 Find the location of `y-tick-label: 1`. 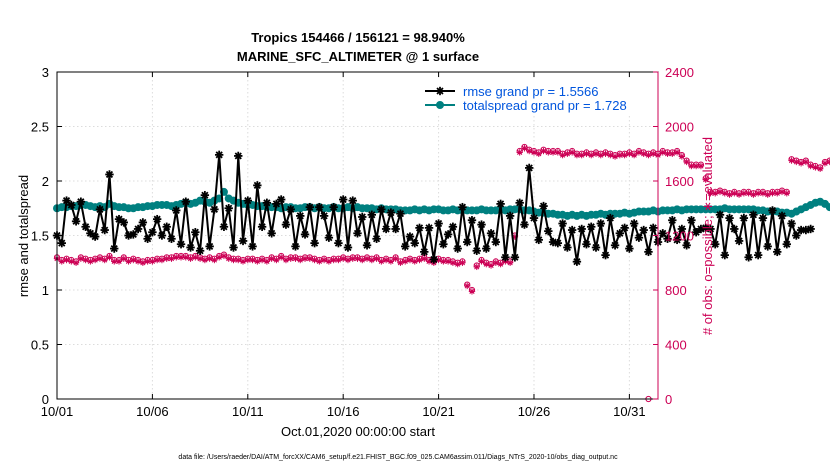

y-tick-label: 1 is located at coordinates (45, 290).